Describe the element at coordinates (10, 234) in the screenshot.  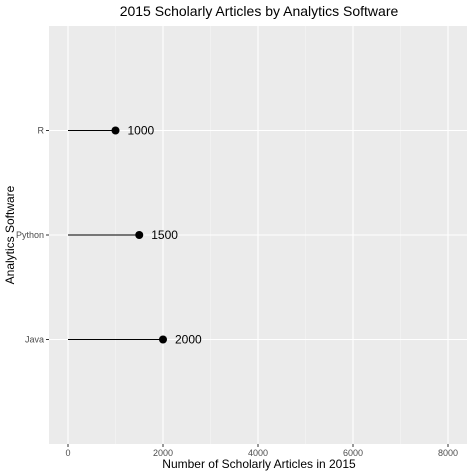
I see `y-axis-title: Analytics Software` at that location.